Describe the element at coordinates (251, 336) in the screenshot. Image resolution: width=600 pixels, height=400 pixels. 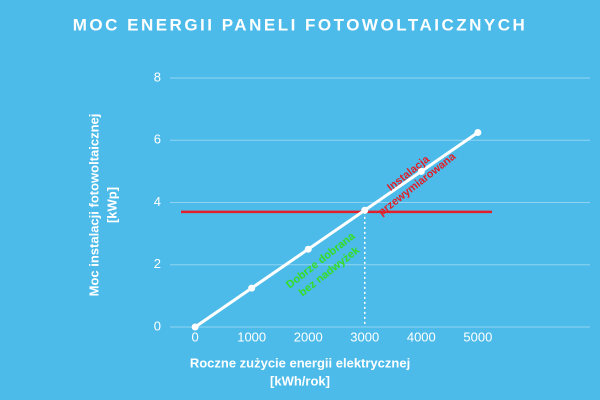
I see `x-tick-label: 1000` at that location.